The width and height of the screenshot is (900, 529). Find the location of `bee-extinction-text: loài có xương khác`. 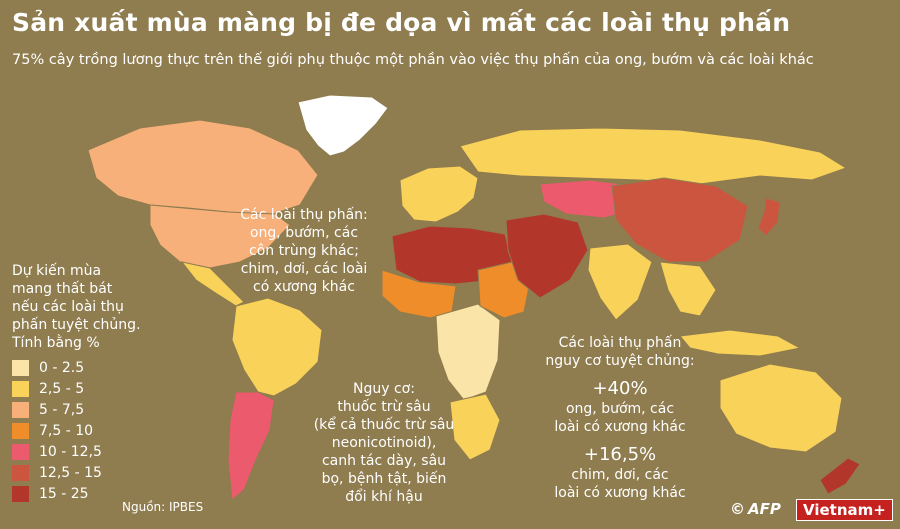

bee-extinction-text: loài có xương khác is located at coordinates (620, 427).